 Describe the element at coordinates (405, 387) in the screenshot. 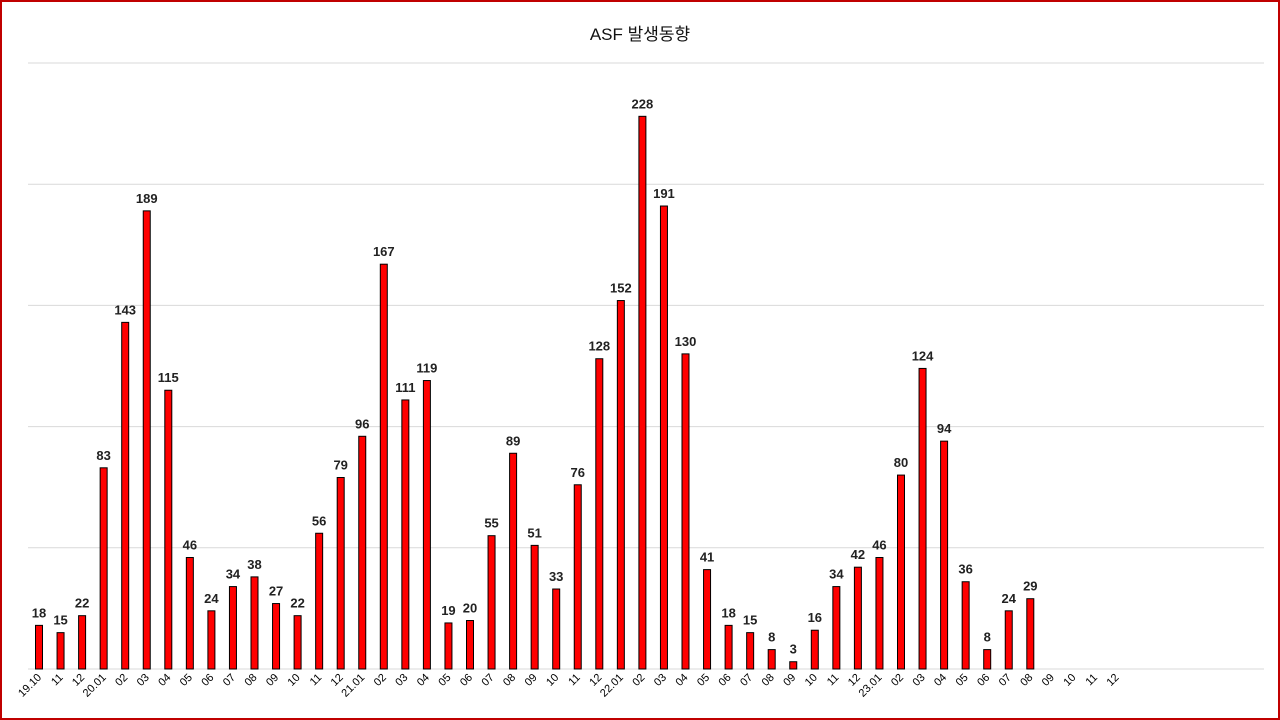

I see `value-label: 111` at that location.